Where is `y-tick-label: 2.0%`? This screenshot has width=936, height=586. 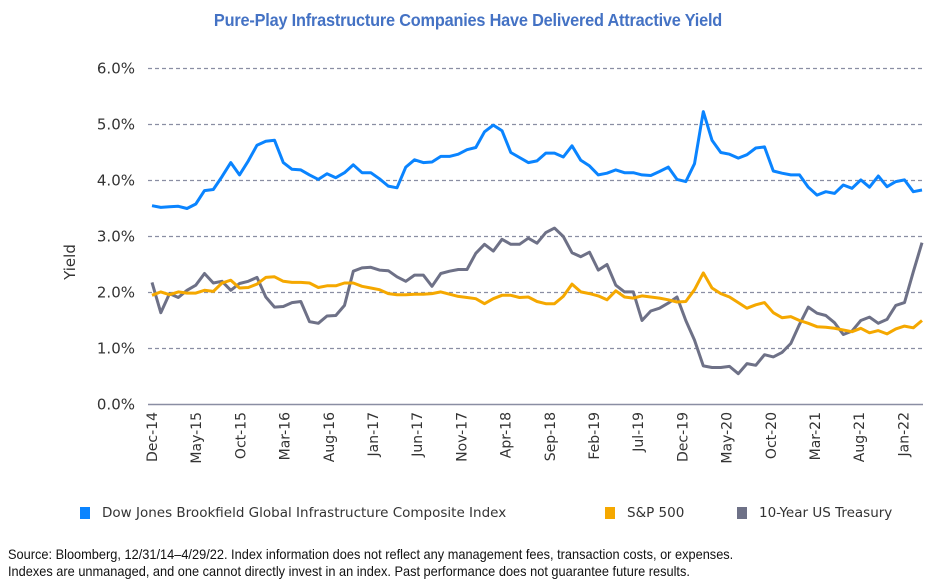 y-tick-label: 2.0% is located at coordinates (116, 293).